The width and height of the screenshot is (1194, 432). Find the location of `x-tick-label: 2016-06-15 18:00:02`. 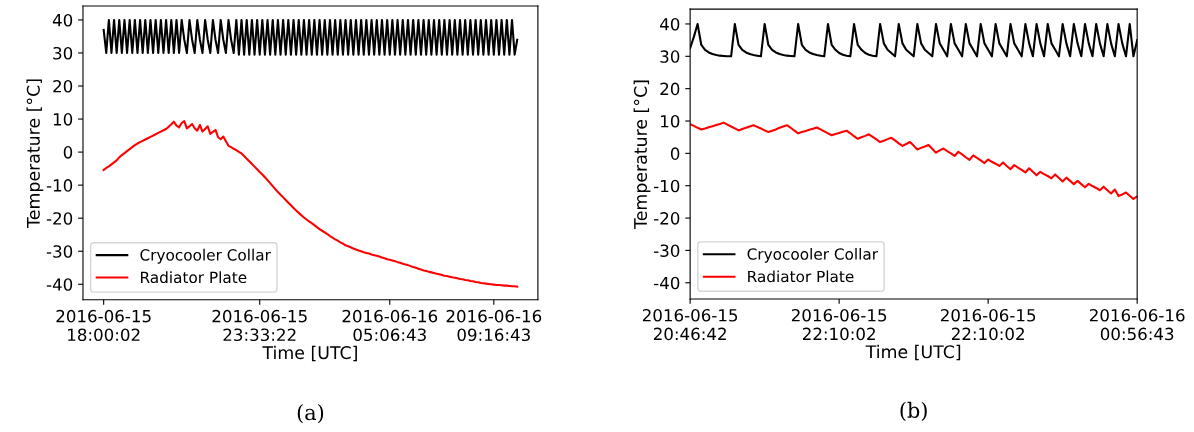

x-tick-label: 2016-06-15 18:00:02 is located at coordinates (103, 325).